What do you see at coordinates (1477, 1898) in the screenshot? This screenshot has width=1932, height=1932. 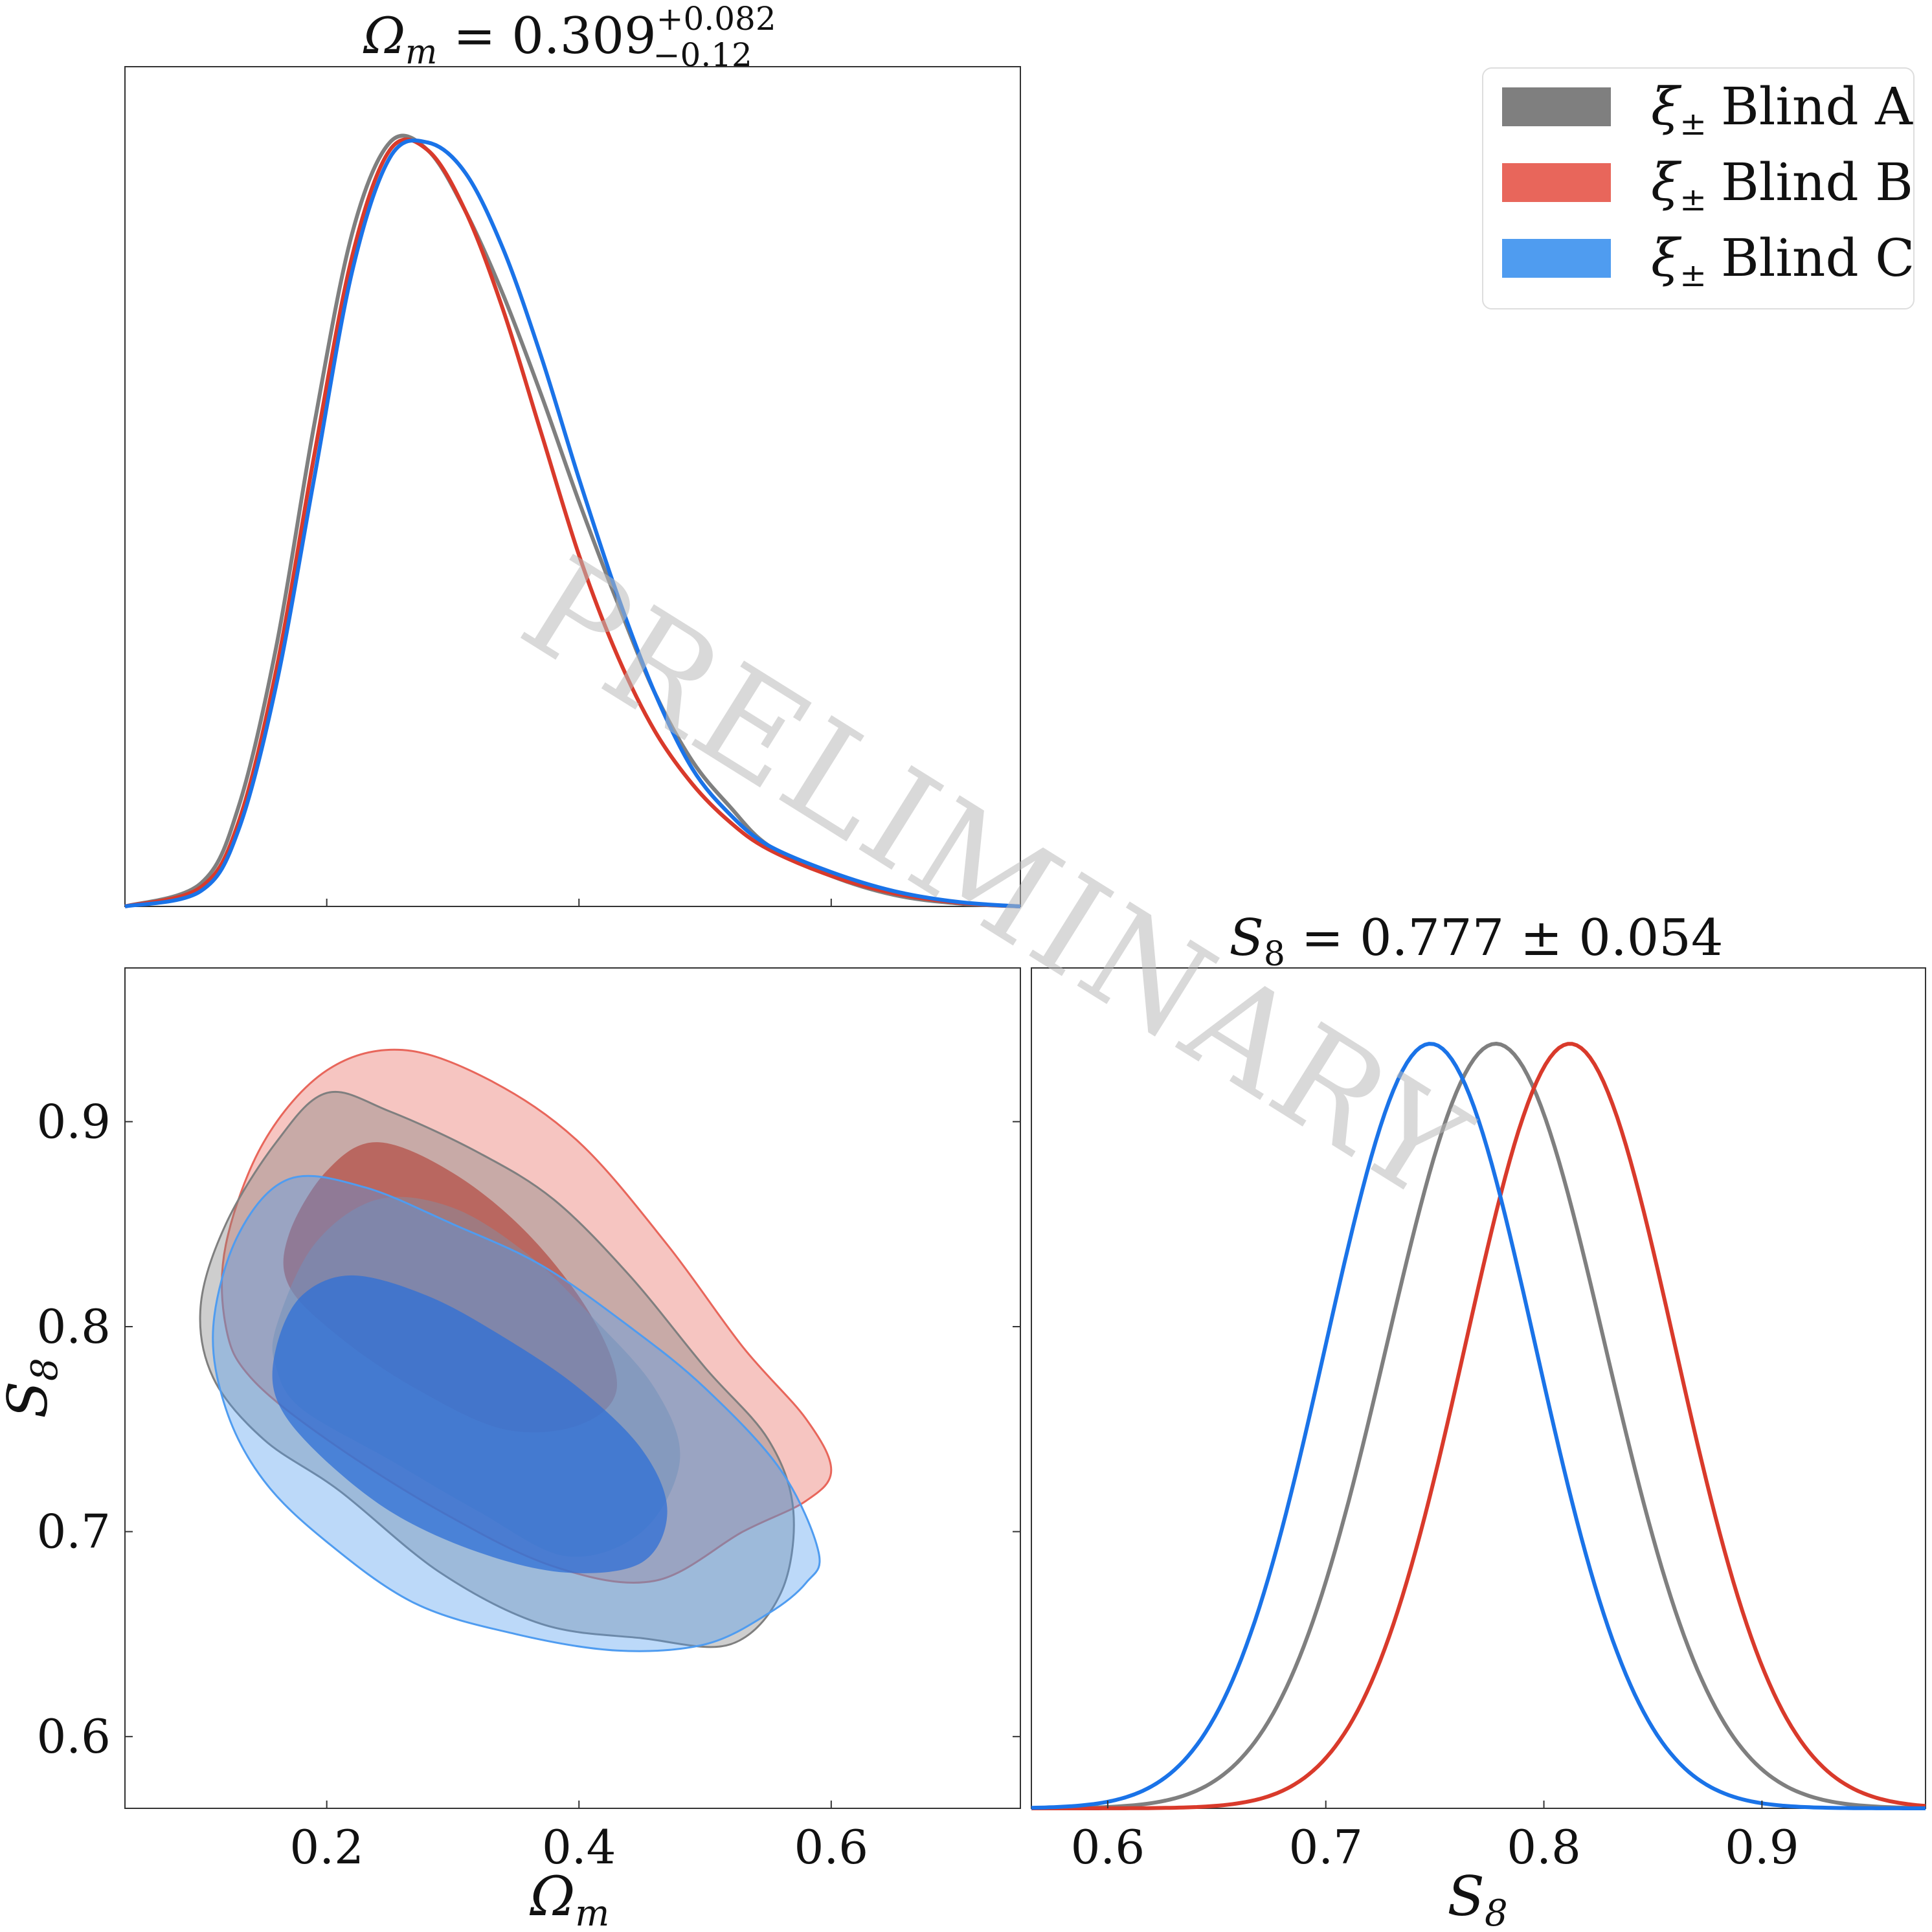 I see `s8-x-axis-label: S8` at bounding box center [1477, 1898].